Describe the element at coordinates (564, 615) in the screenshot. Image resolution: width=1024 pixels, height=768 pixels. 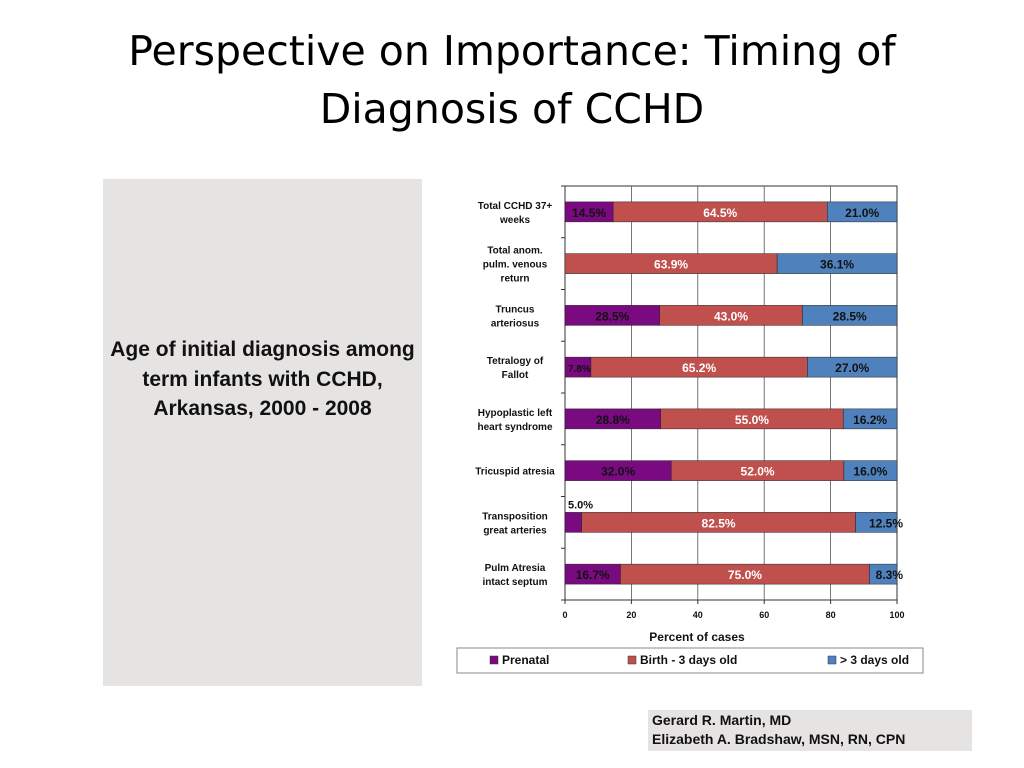
I see `x-tick-label: 0` at that location.